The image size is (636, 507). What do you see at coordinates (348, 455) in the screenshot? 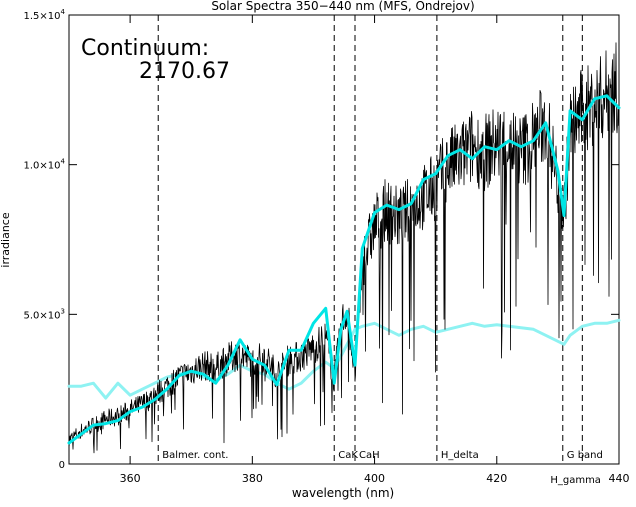
I see `marker-label: CaK` at bounding box center [348, 455].